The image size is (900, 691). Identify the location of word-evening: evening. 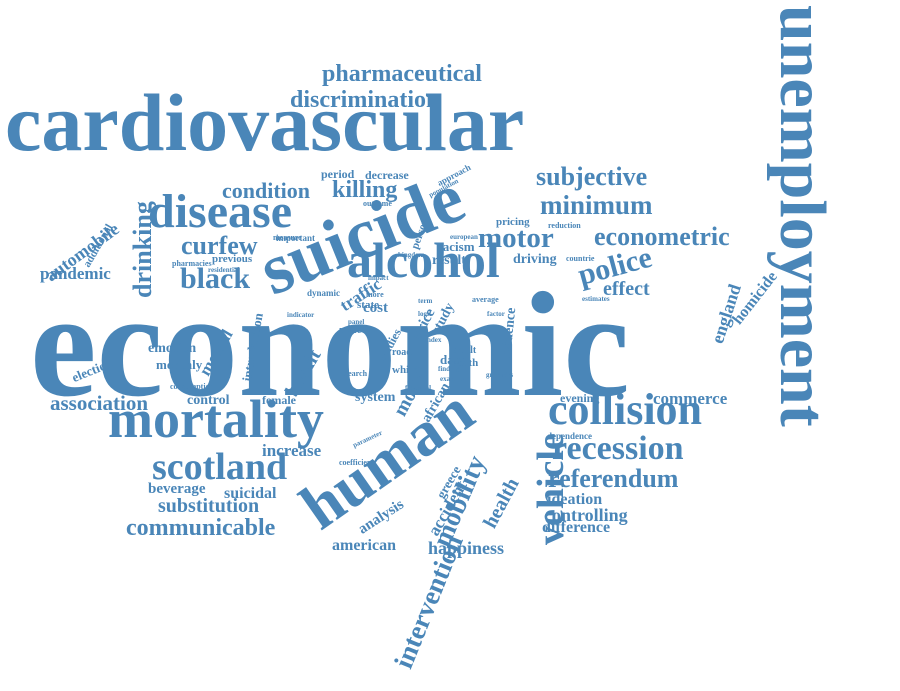
(580, 398).